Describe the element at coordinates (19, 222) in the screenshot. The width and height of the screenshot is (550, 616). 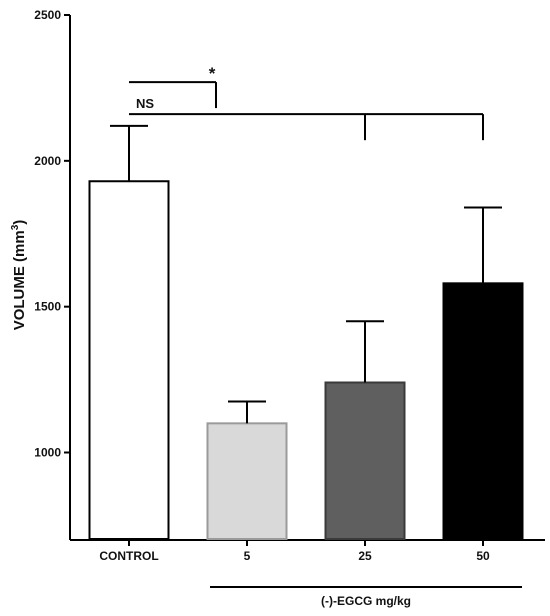
I see `y-axis-title-end: )` at that location.